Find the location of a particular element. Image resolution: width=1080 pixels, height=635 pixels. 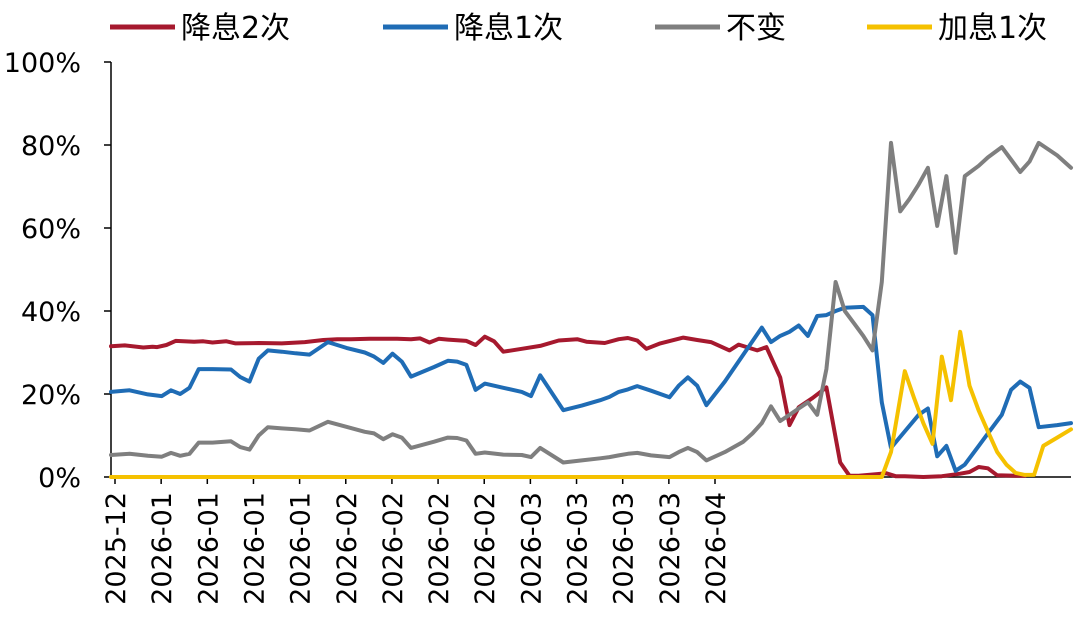

x-tick-label: 2026-04 is located at coordinates (716, 548).